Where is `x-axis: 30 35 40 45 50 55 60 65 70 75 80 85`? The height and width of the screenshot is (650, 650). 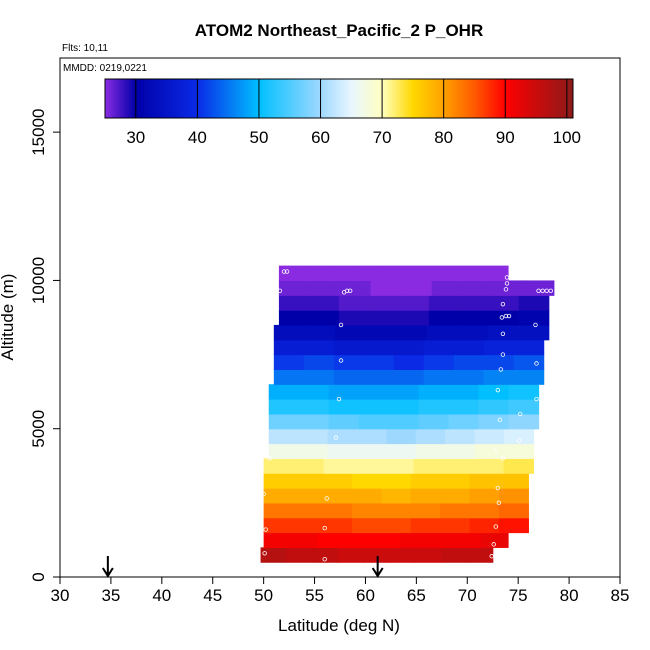
x-axis: 30 35 40 45 50 55 60 65 70 75 80 85 is located at coordinates (340, 590).